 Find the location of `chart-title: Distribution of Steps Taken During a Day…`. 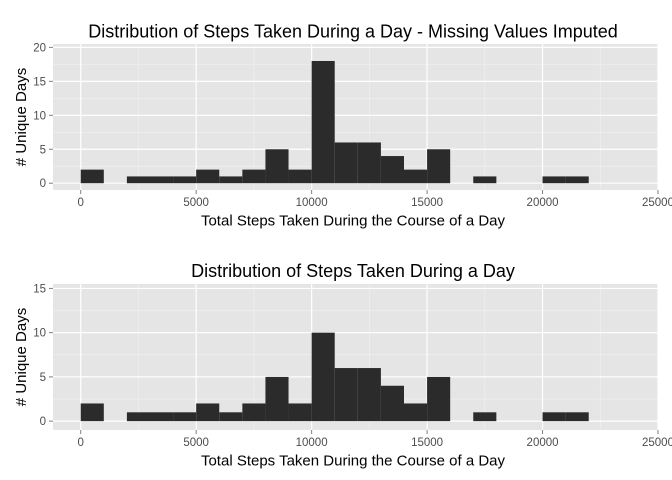

chart-title: Distribution of Steps Taken During a Day… is located at coordinates (353, 32).